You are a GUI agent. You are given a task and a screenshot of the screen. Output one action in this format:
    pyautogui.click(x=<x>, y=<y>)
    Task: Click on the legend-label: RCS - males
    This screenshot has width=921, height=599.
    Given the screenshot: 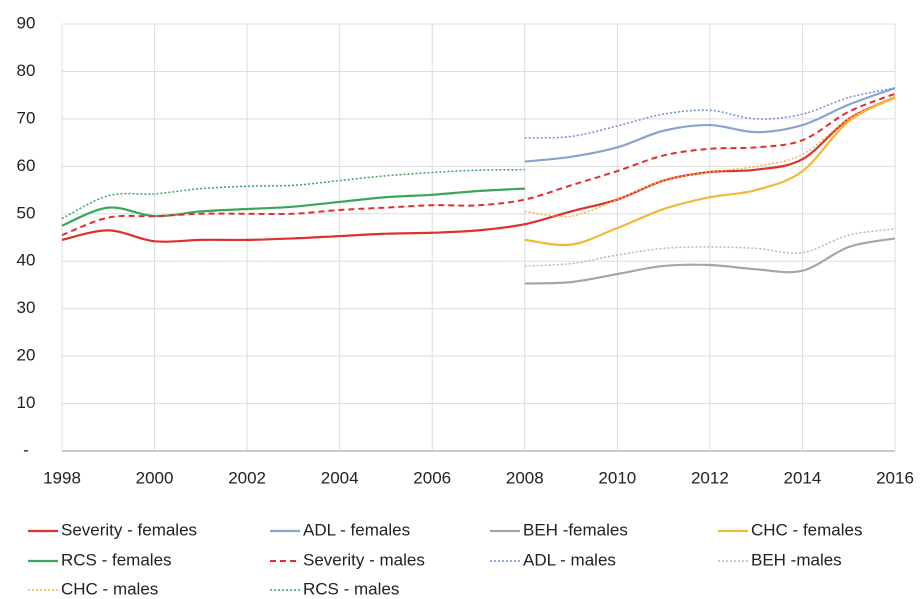 What is the action you would take?
    pyautogui.click(x=351, y=588)
    